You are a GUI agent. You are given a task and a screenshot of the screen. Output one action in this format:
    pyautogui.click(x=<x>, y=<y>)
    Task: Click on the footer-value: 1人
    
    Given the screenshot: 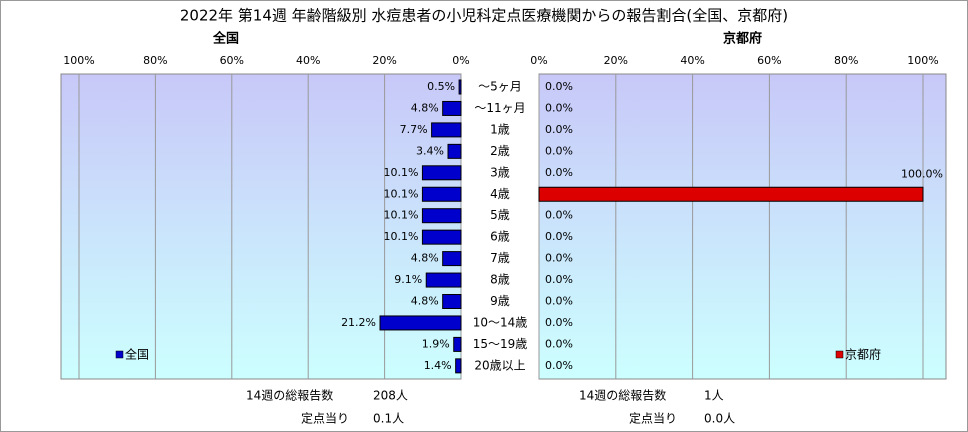 What is the action you would take?
    pyautogui.click(x=714, y=396)
    